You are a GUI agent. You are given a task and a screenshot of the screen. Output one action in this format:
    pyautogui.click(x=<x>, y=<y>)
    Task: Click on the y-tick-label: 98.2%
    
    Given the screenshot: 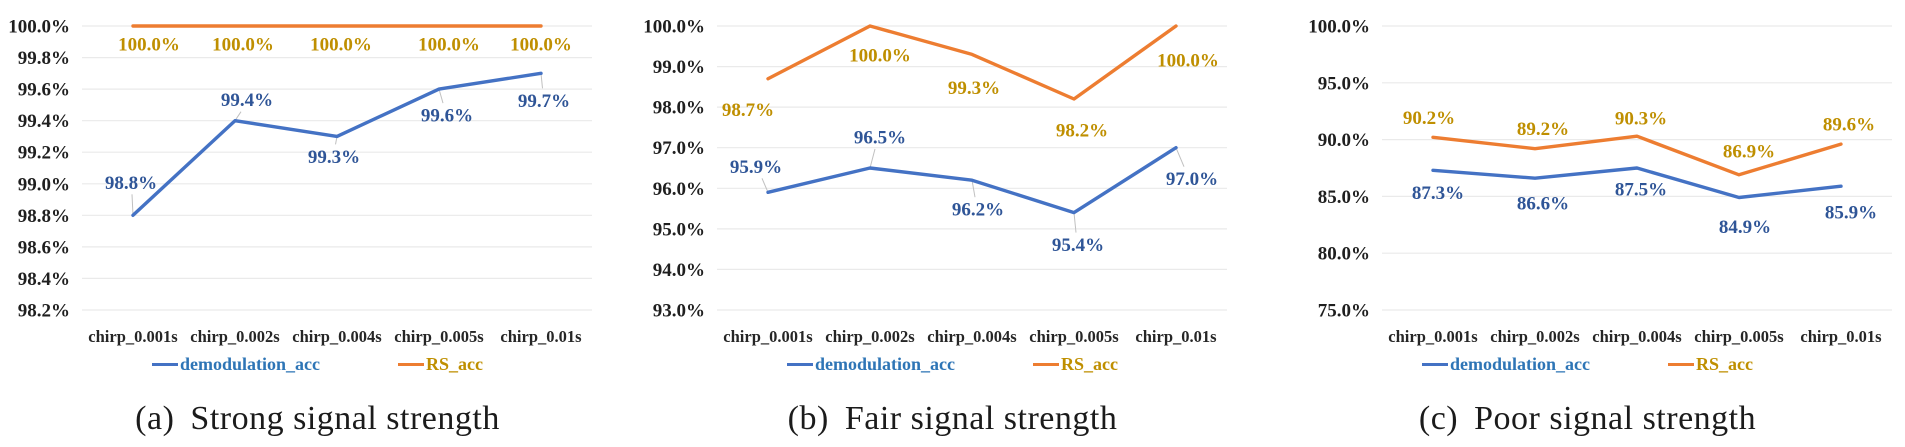 What is the action you would take?
    pyautogui.click(x=44, y=311)
    